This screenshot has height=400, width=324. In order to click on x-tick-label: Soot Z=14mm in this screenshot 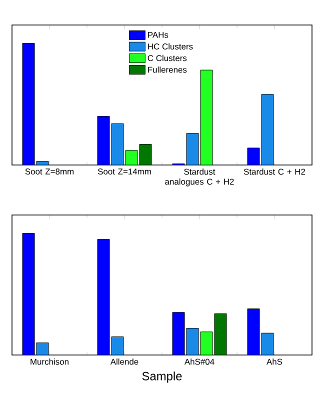, I will do `click(124, 171)`.